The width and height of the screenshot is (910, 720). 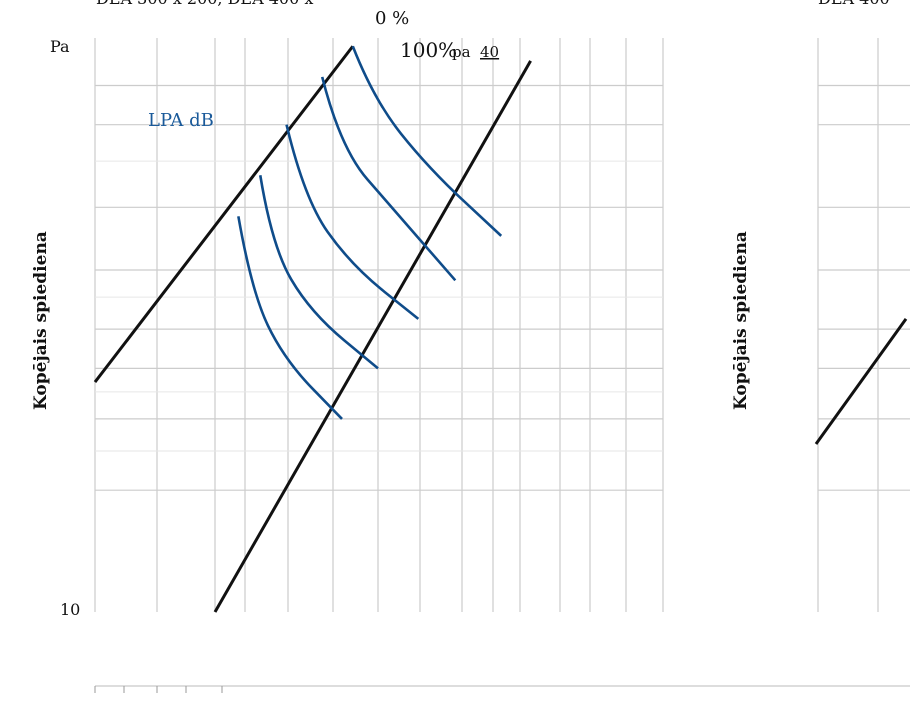 I want to click on left-y-tick-10-duplicate: 10, so click(x=70, y=609).